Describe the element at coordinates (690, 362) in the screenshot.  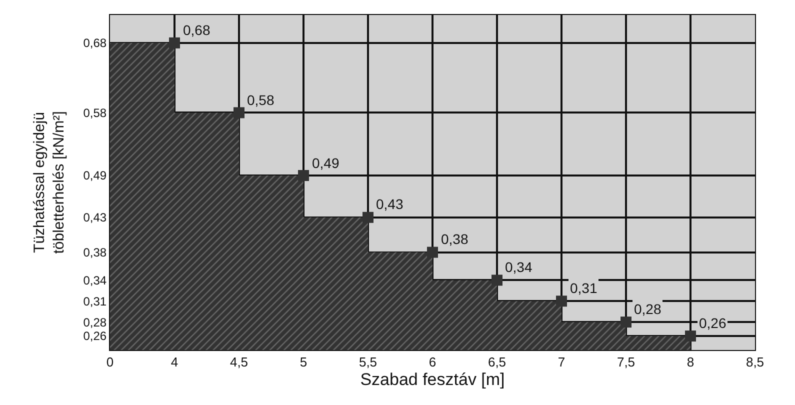
I see `x-tick-label: 8` at that location.